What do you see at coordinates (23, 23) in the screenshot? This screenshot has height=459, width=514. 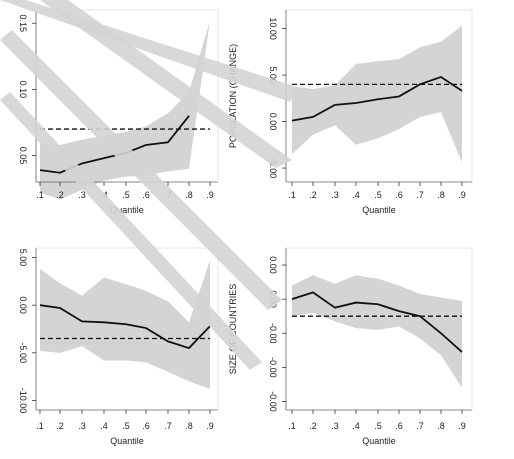 I see `y-tick-label: 0.15` at bounding box center [23, 23].